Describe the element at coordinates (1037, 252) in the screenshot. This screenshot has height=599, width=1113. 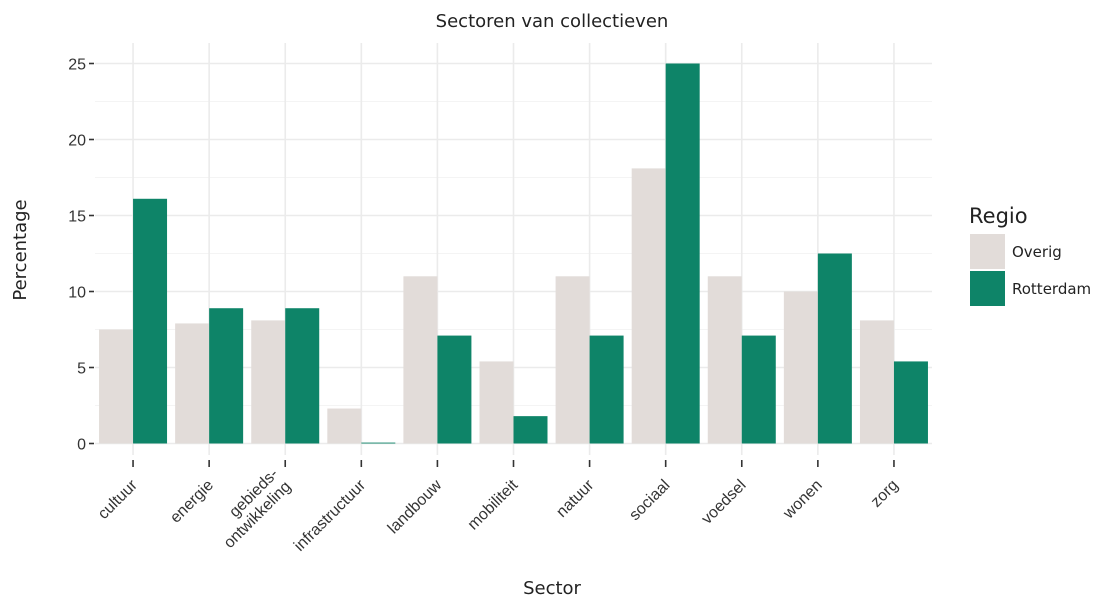
I see `legend-label-overig: Overig` at that location.